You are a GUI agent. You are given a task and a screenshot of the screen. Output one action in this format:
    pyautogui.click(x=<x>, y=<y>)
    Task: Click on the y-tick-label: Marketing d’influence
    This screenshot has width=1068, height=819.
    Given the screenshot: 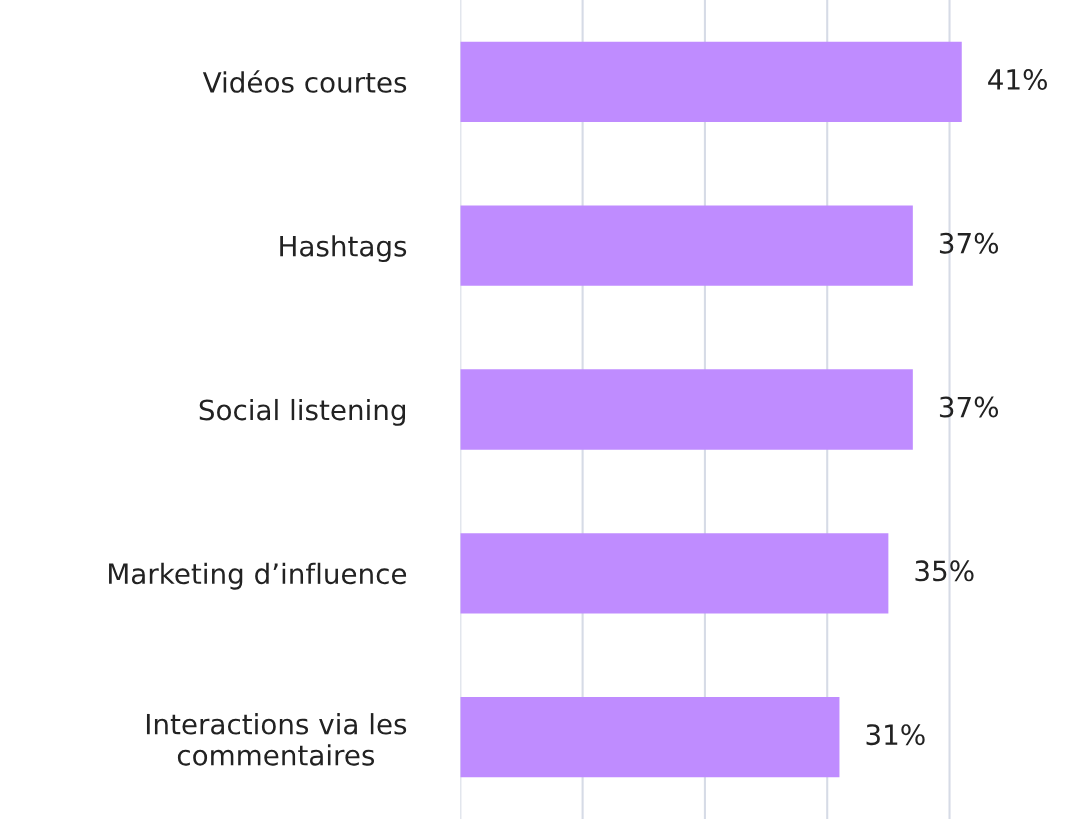 What is the action you would take?
    pyautogui.click(x=258, y=576)
    